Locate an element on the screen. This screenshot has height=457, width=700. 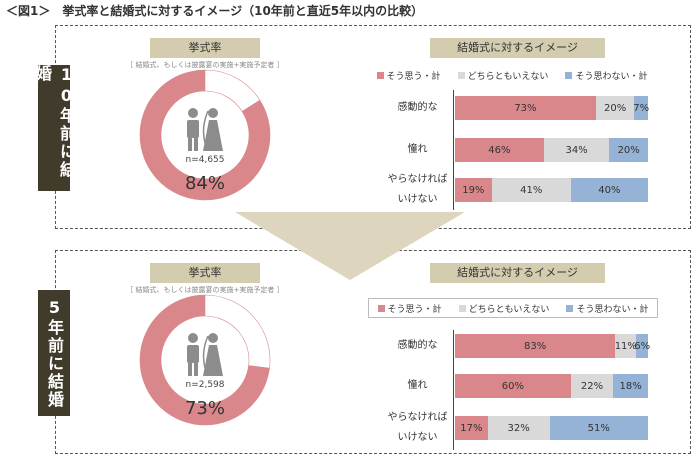
bar-segment: 41% is located at coordinates (531, 190).